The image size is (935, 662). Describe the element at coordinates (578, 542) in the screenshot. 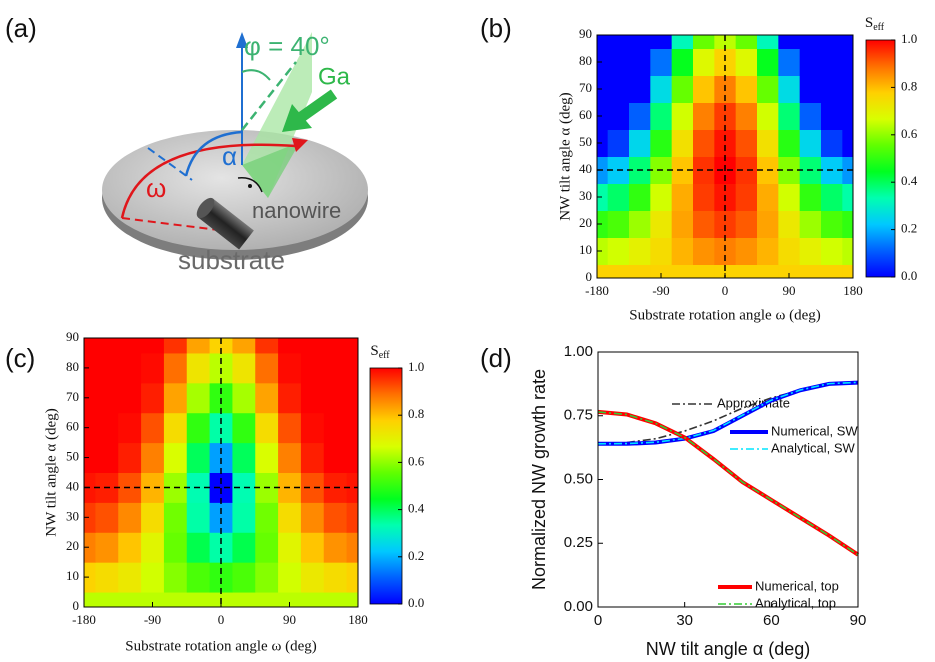

I see `y-tick-label: 0.25` at that location.